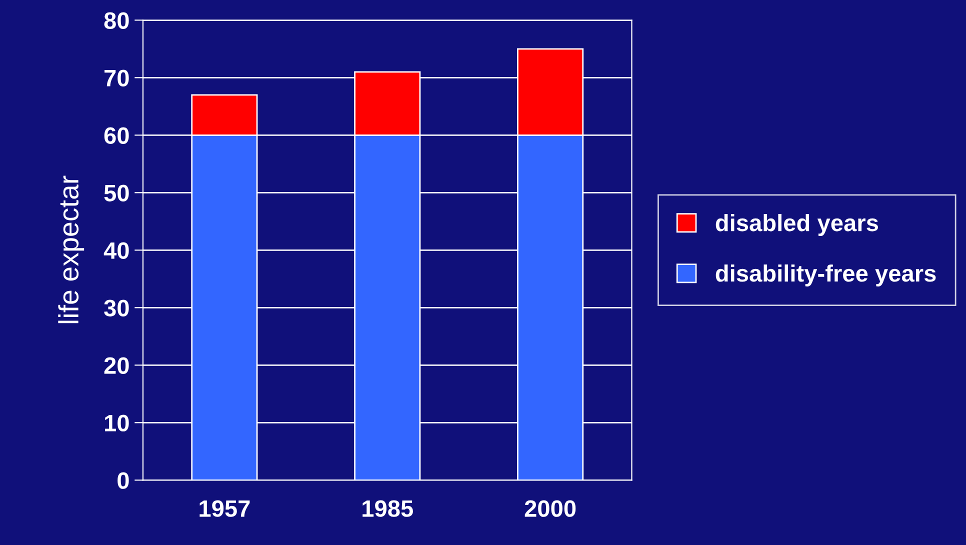  What do you see at coordinates (550, 508) in the screenshot?
I see `x-tick-label: 2000` at bounding box center [550, 508].